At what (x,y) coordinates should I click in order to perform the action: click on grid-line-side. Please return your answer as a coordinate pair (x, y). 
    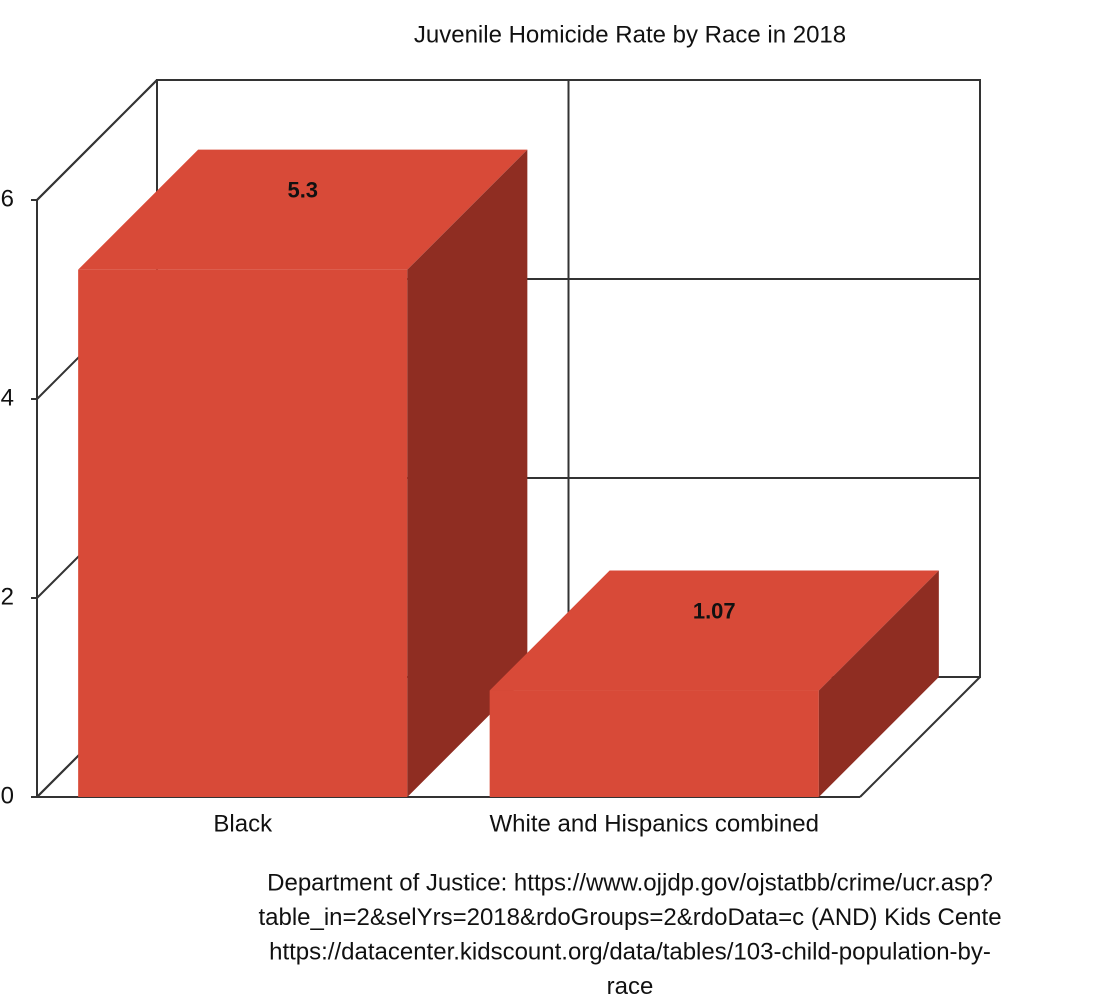
    Looking at the image, I should click on (97, 140).